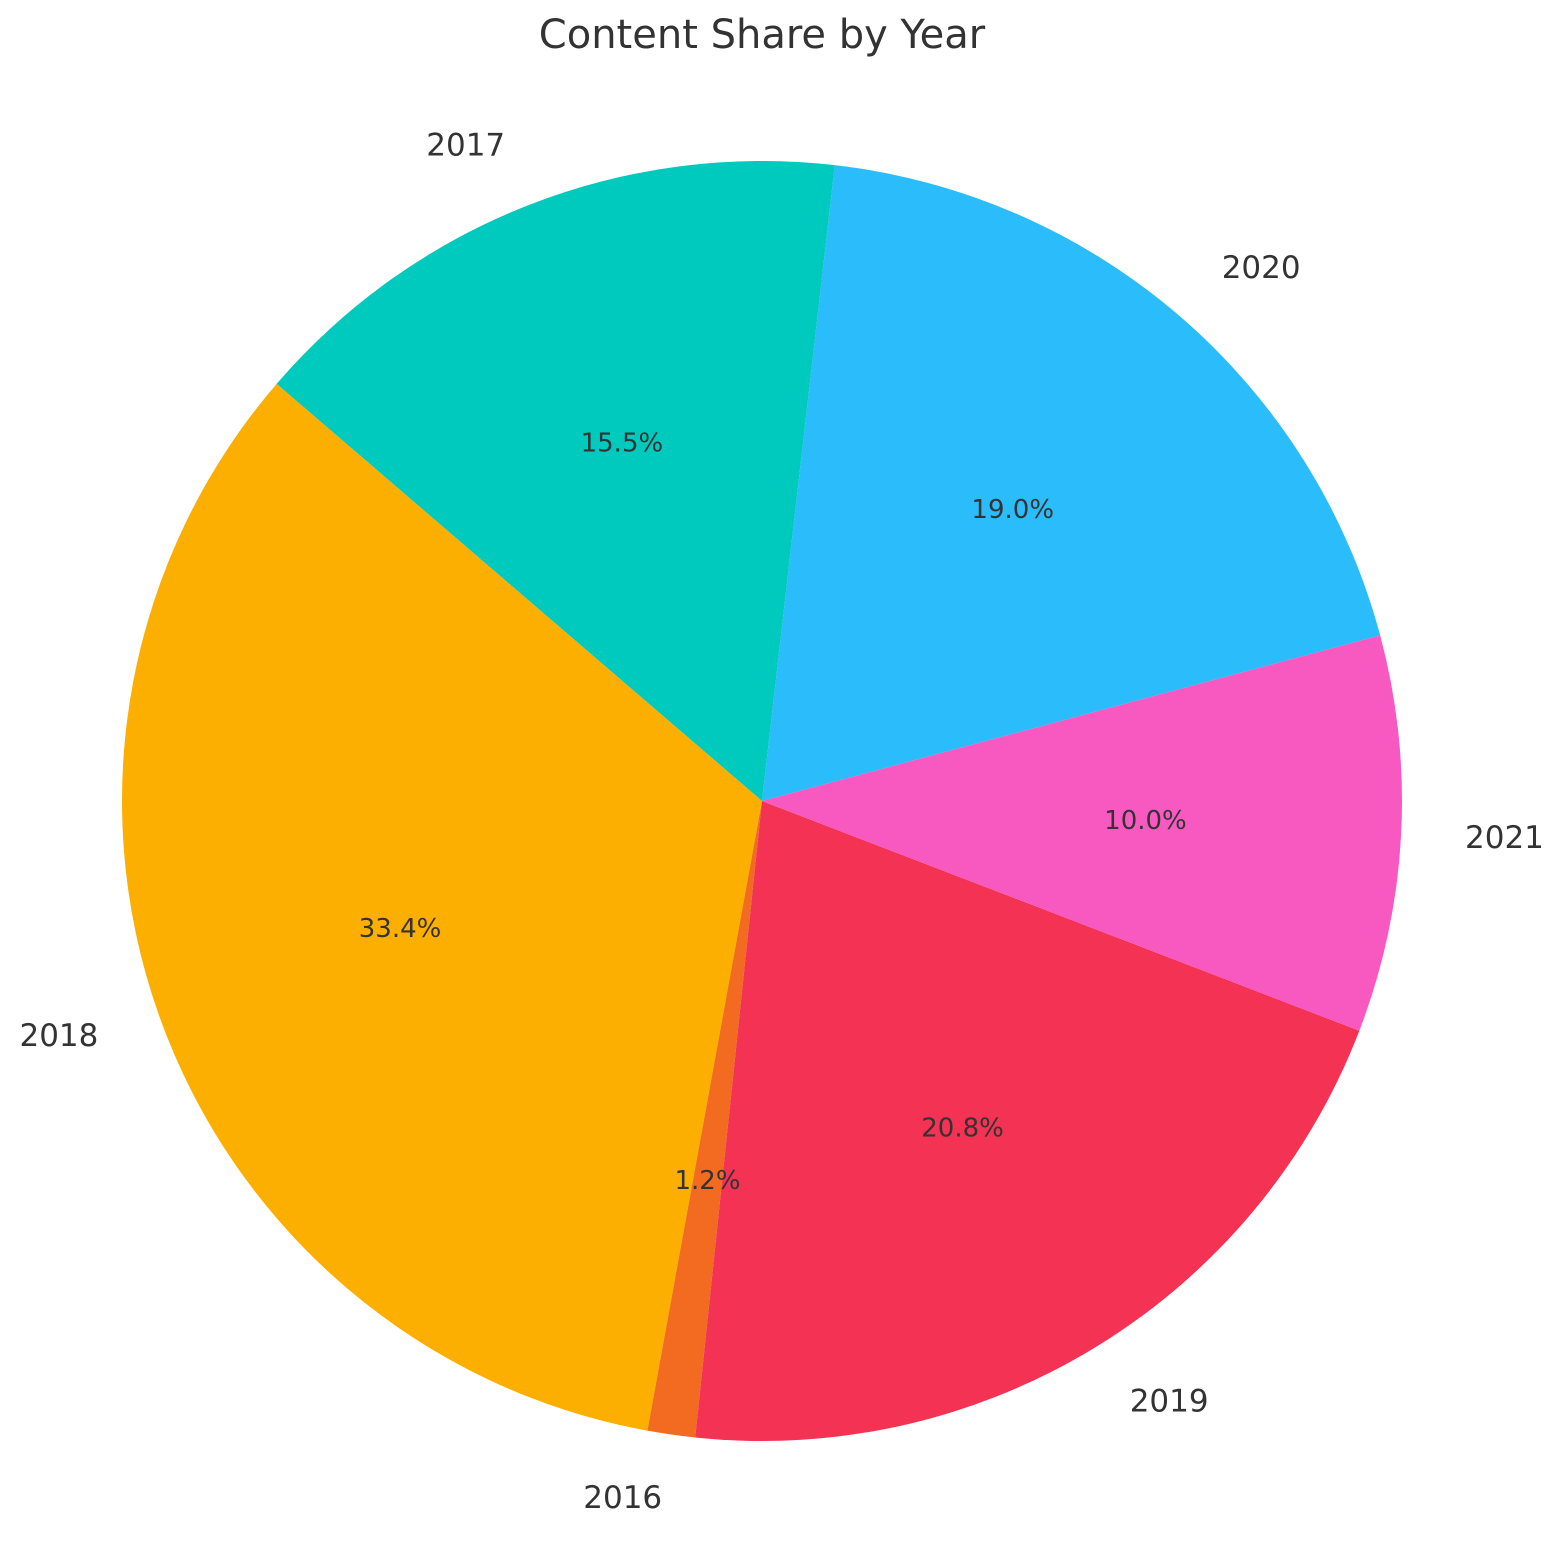 The height and width of the screenshot is (1557, 1564). What do you see at coordinates (708, 1181) in the screenshot?
I see `pct-label-2016: 1.2%` at bounding box center [708, 1181].